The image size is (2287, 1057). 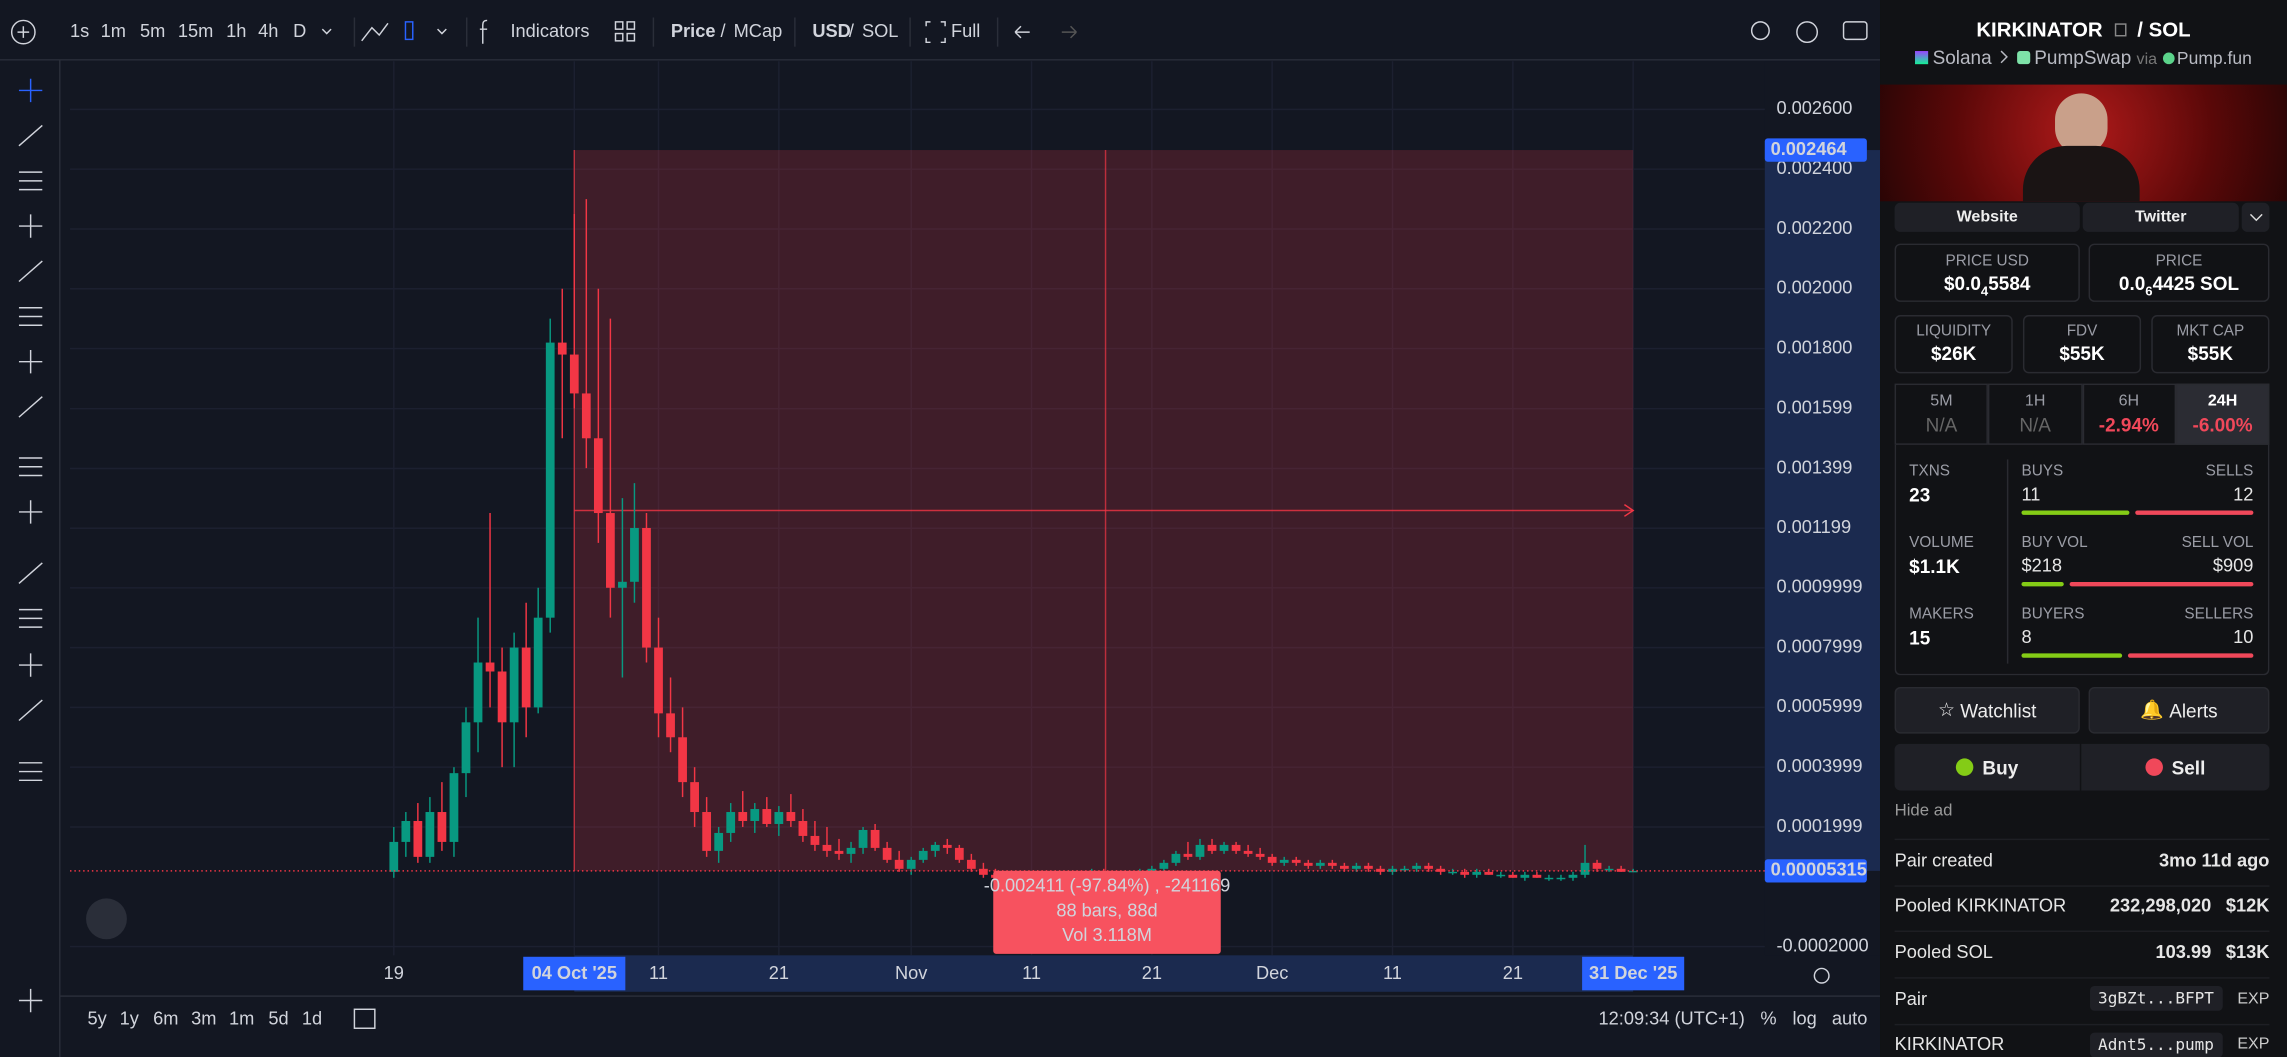 I want to click on percent-toggle: %, so click(x=1768, y=1017).